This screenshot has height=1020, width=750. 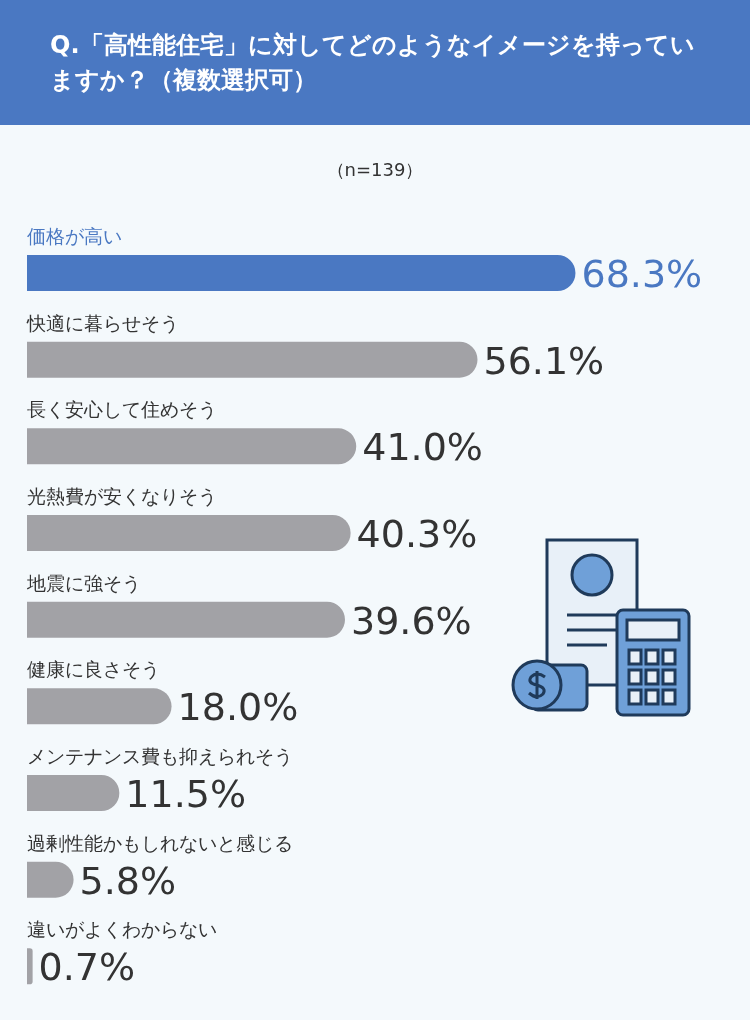 I want to click on y-tick-label: 地震に強そう, so click(x=83, y=582).